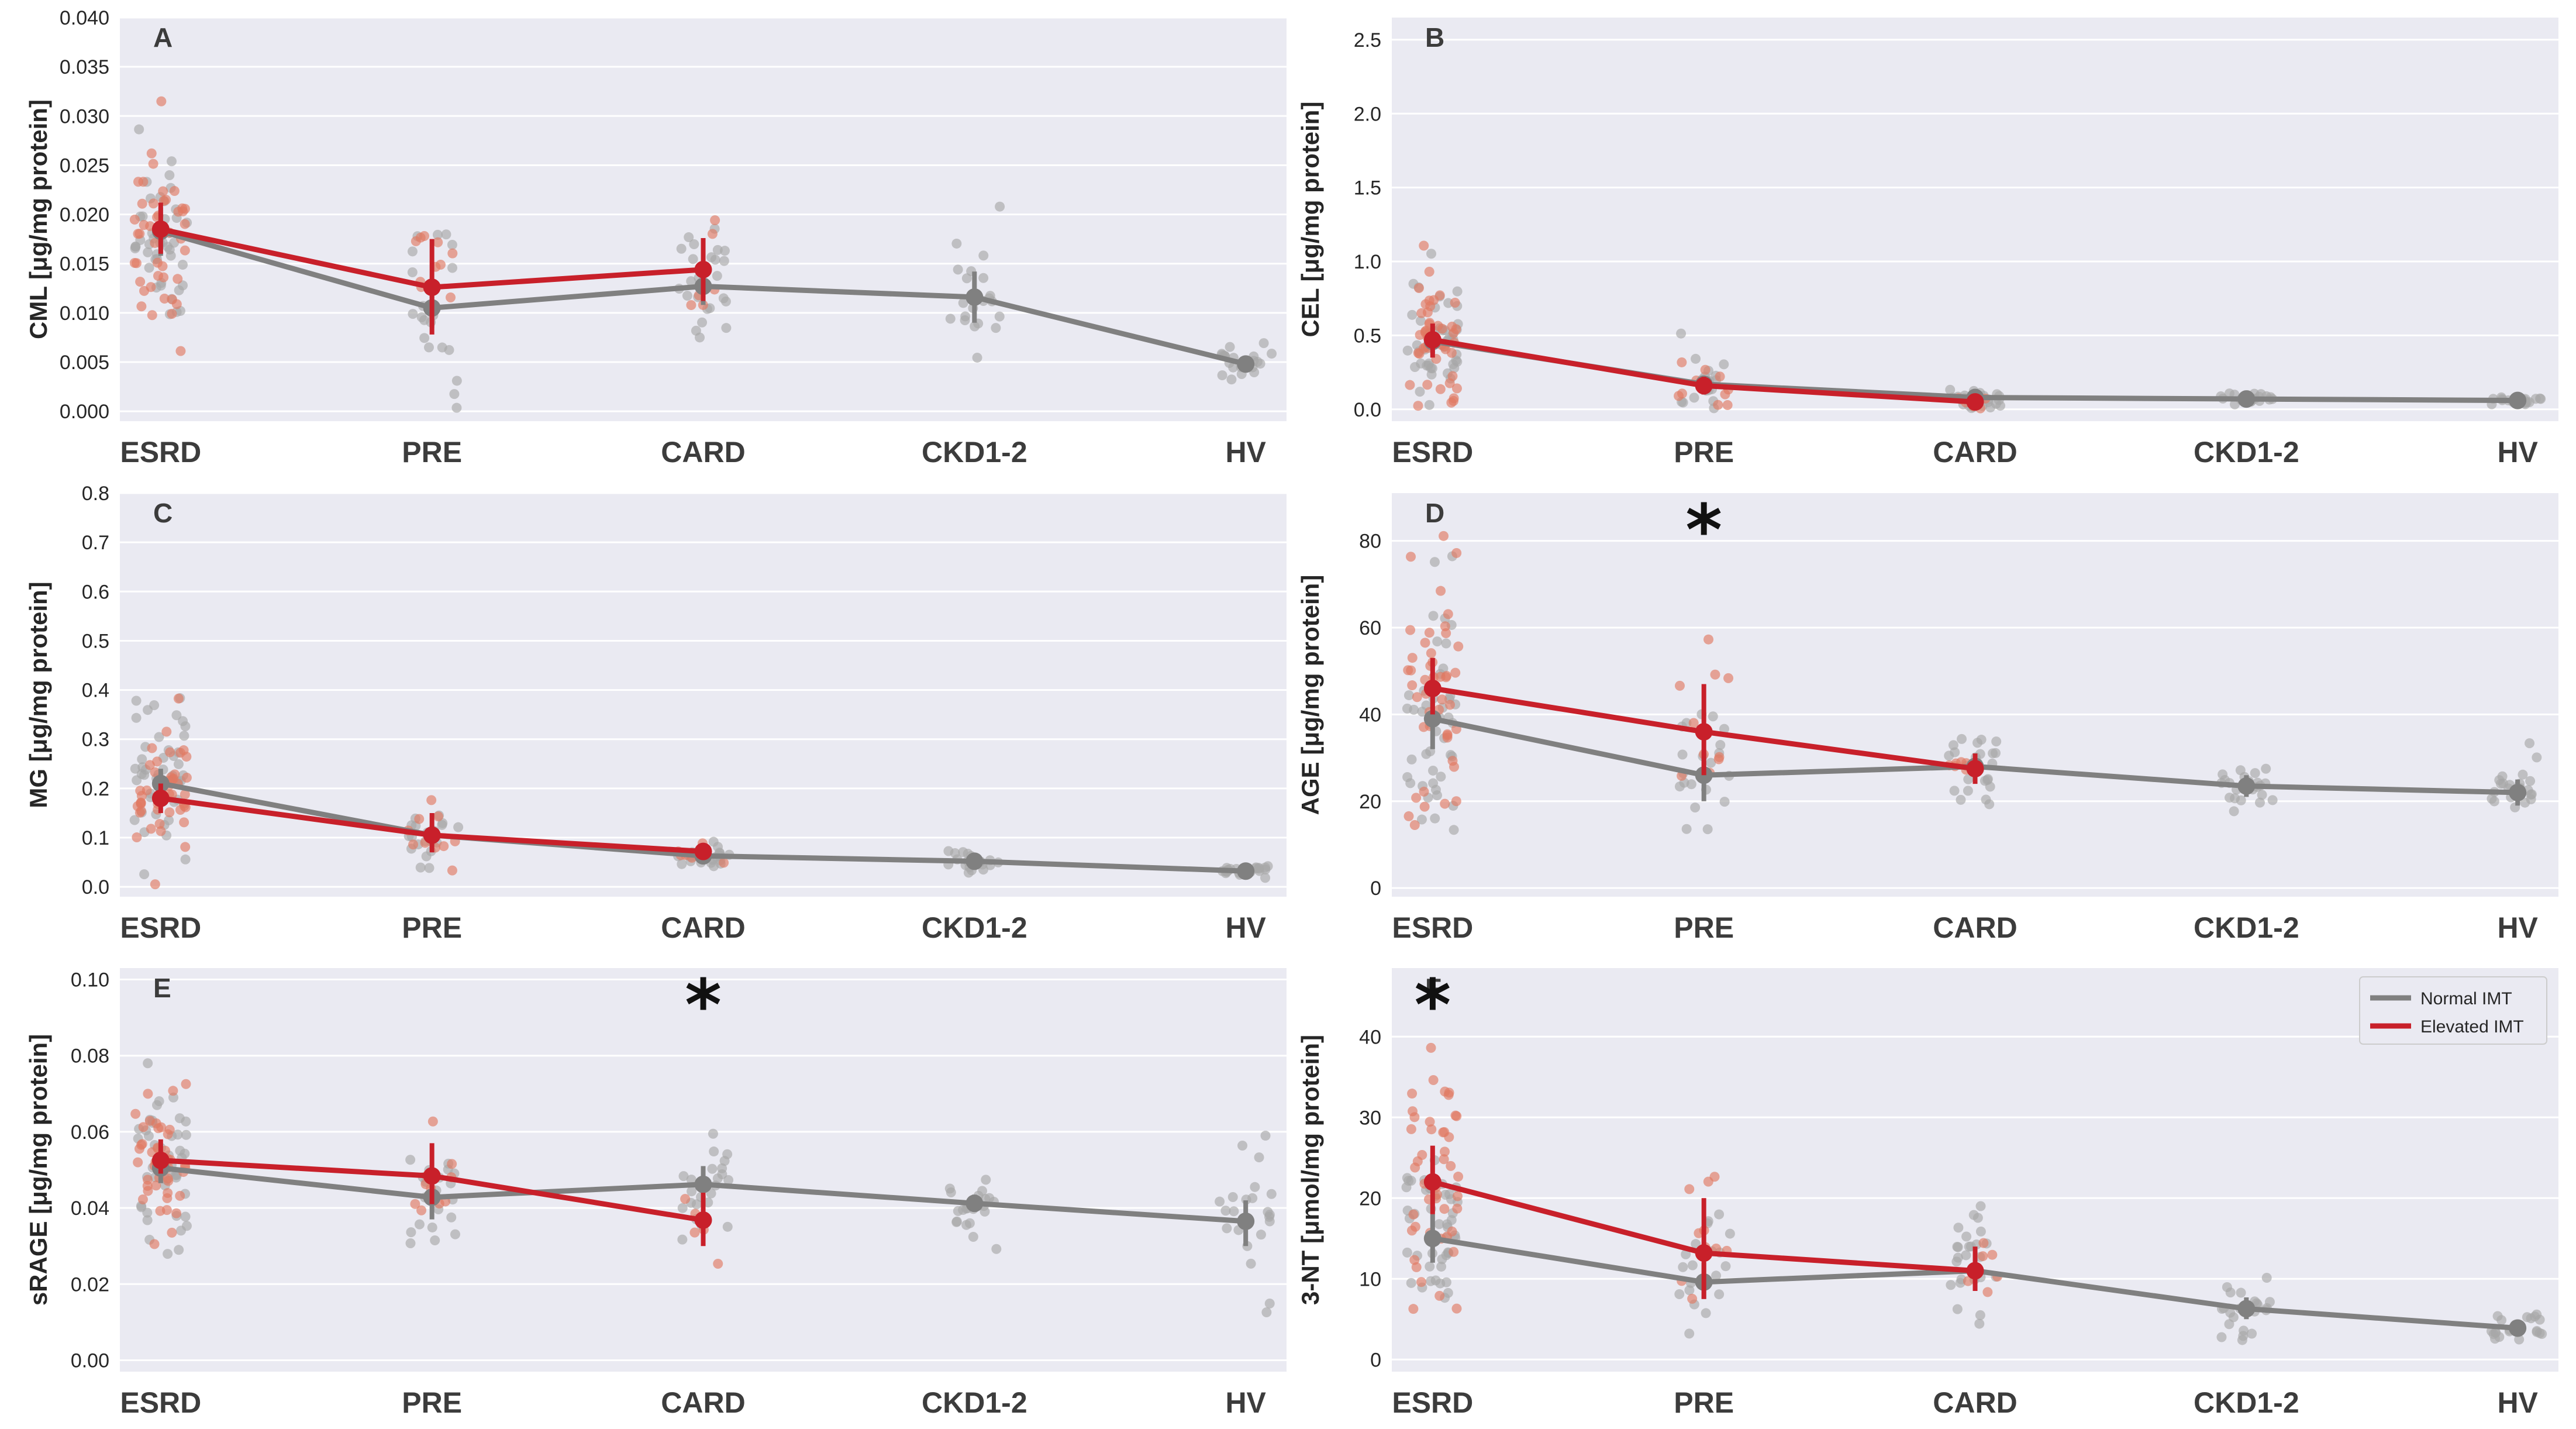 Image resolution: width=2576 pixels, height=1429 pixels. I want to click on y-tick-label: 0.030, so click(84, 116).